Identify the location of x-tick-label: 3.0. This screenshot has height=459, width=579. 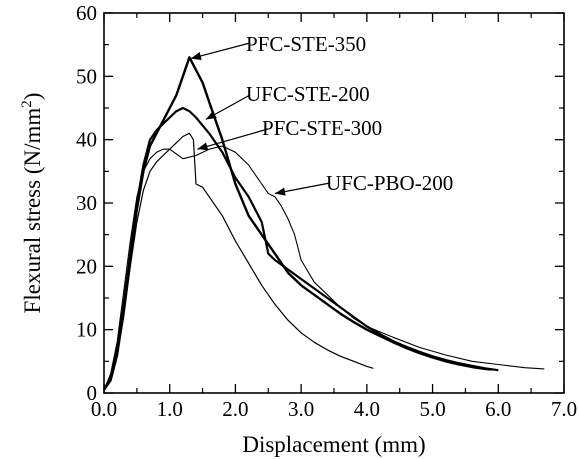
(301, 409).